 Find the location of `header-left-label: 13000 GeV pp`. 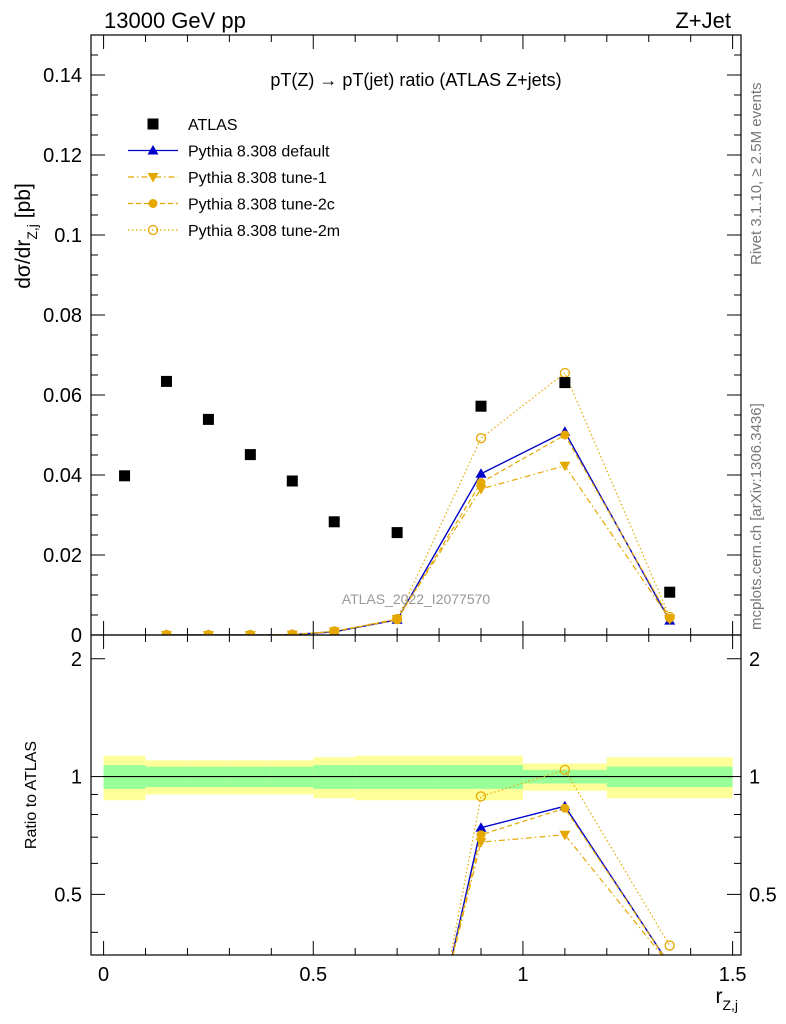

header-left-label: 13000 GeV pp is located at coordinates (175, 20).